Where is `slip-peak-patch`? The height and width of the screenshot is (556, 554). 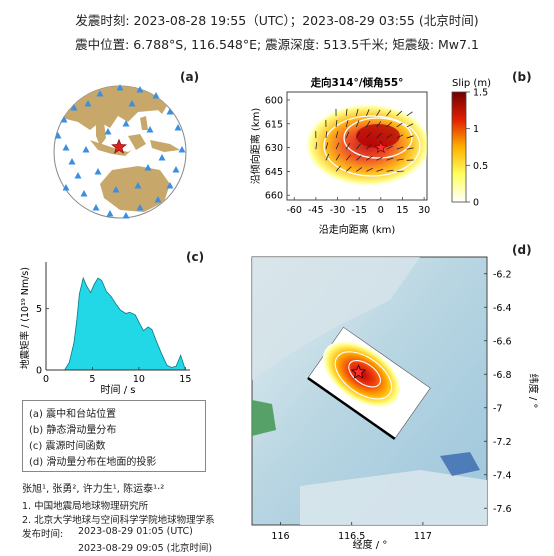
slip-peak-patch is located at coordinates (378, 136).